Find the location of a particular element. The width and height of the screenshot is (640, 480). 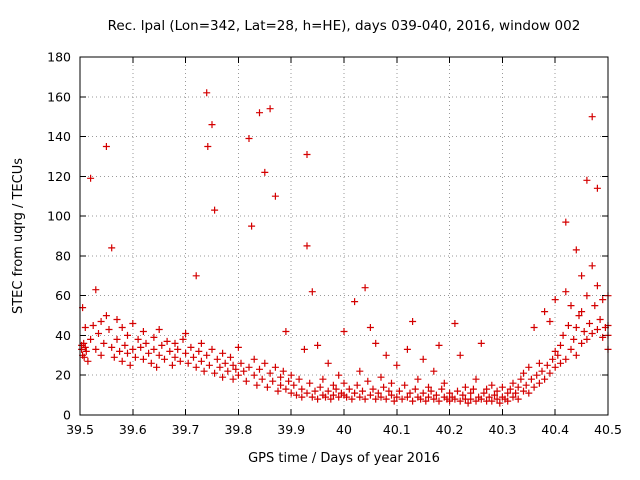

x-tick-label: 39.7 is located at coordinates (186, 429).